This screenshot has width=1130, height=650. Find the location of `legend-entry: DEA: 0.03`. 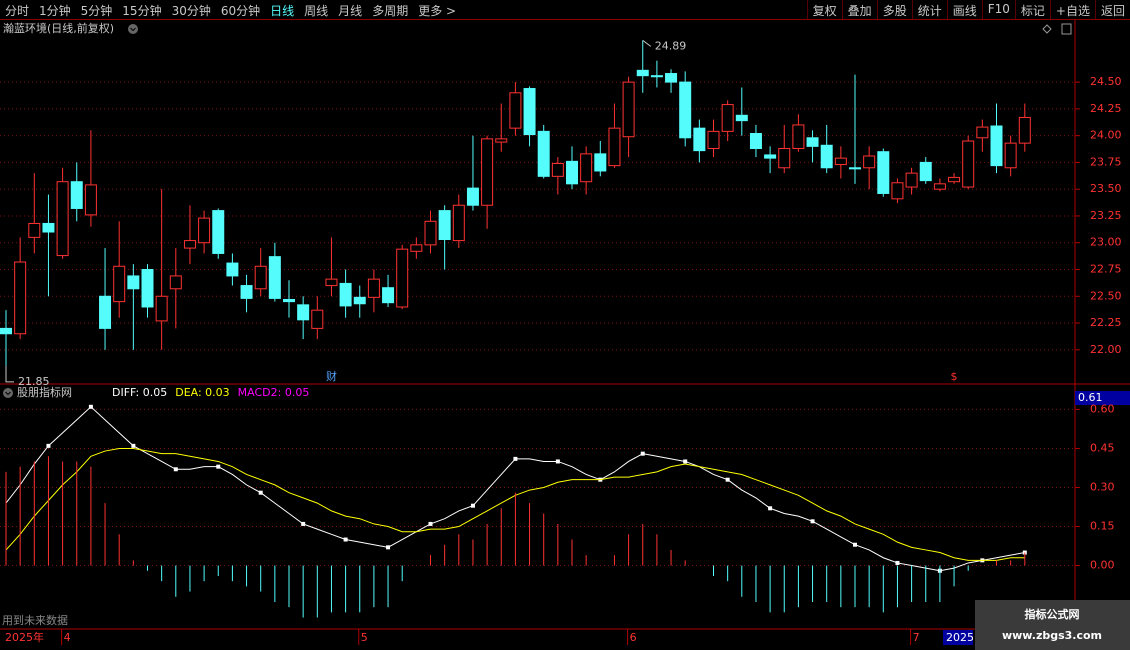

legend-entry: DEA: 0.03 is located at coordinates (202, 392).